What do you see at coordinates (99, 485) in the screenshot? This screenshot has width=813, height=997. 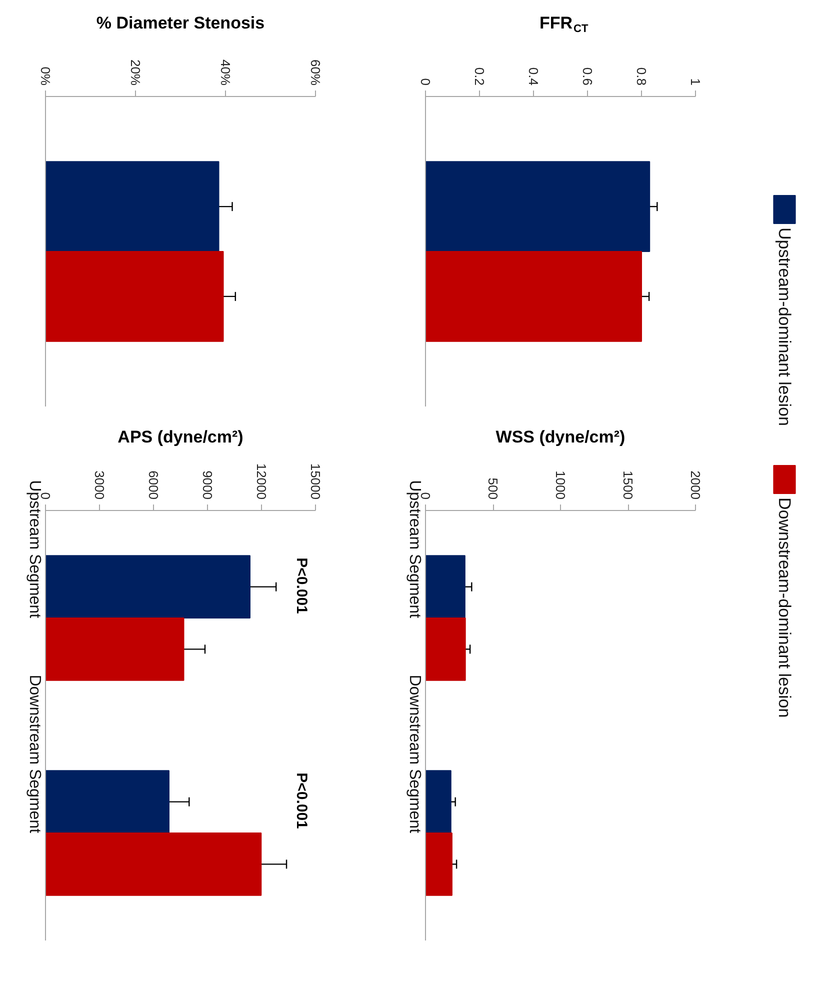 I see `x-tick-label: 3000` at bounding box center [99, 485].